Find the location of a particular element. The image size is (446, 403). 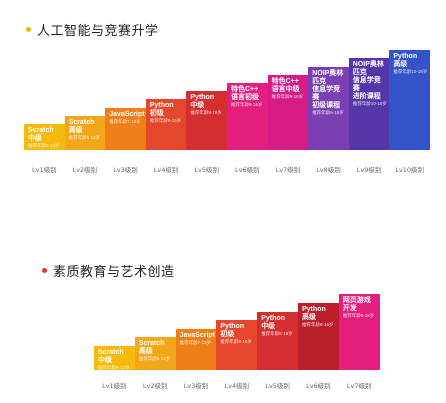

course-bar-9: NOIP奥林匹克 信息学竞赛 进阶课程 推荐年龄10-18岁 is located at coordinates (369, 104).